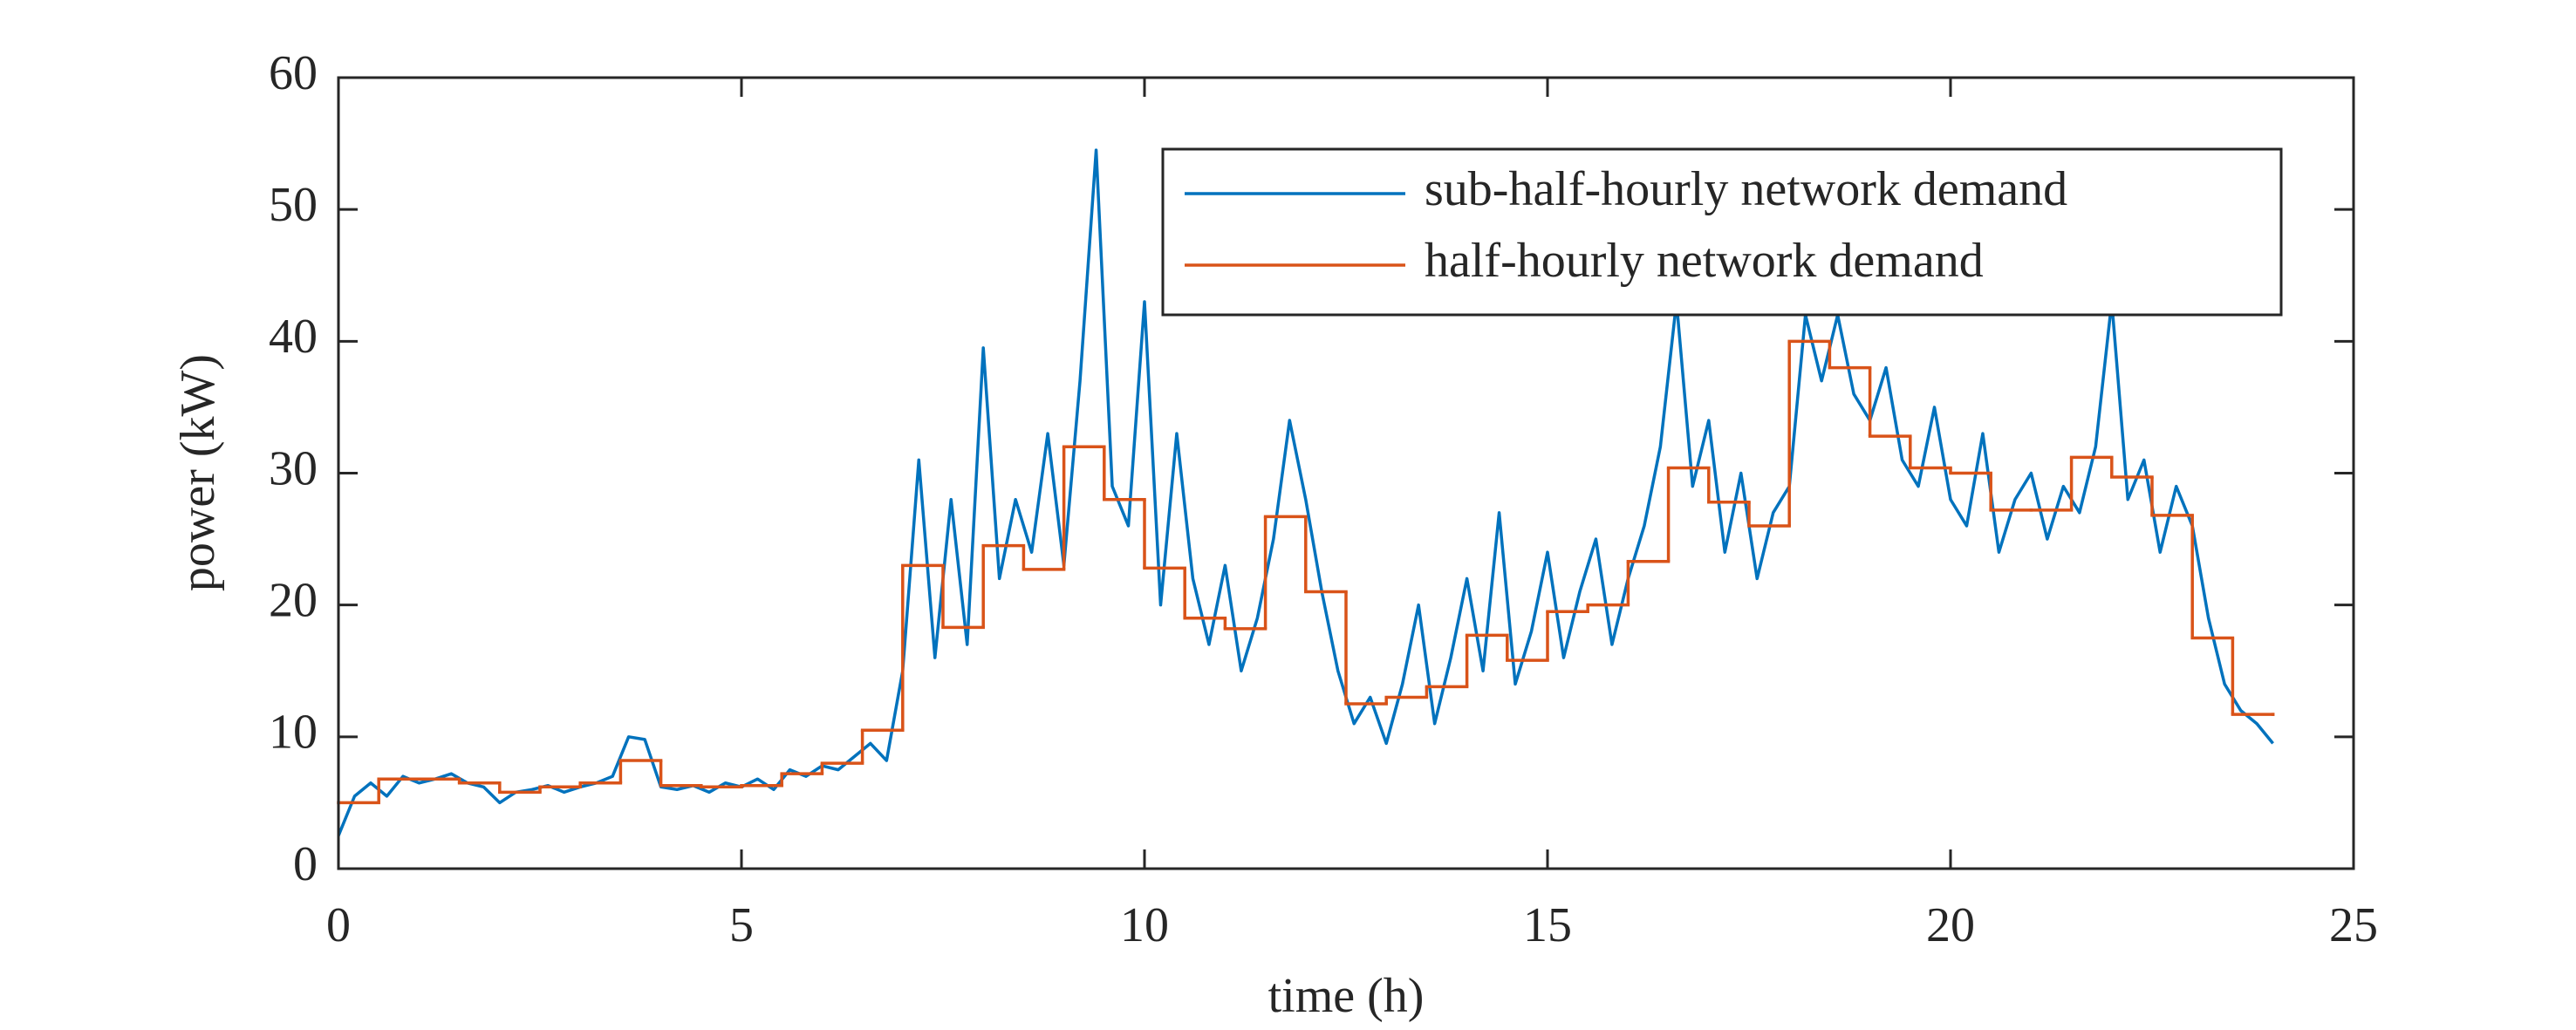  What do you see at coordinates (1704, 261) in the screenshot?
I see `legend-label: half-hourly network demand` at bounding box center [1704, 261].